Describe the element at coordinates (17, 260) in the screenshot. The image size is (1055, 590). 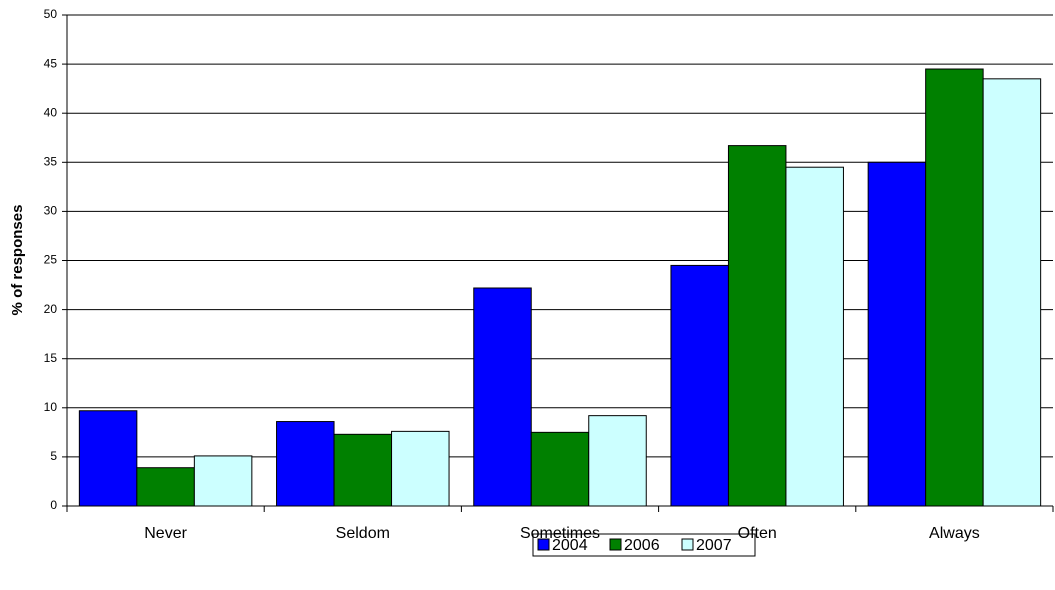
I see `y-axis-label: % of responses` at that location.